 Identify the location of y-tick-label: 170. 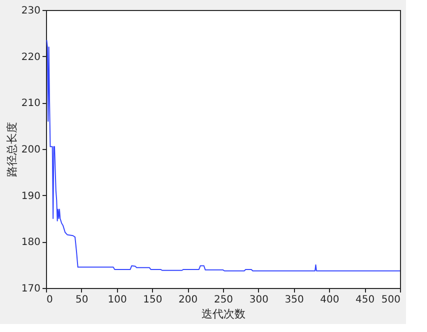
(30, 289).